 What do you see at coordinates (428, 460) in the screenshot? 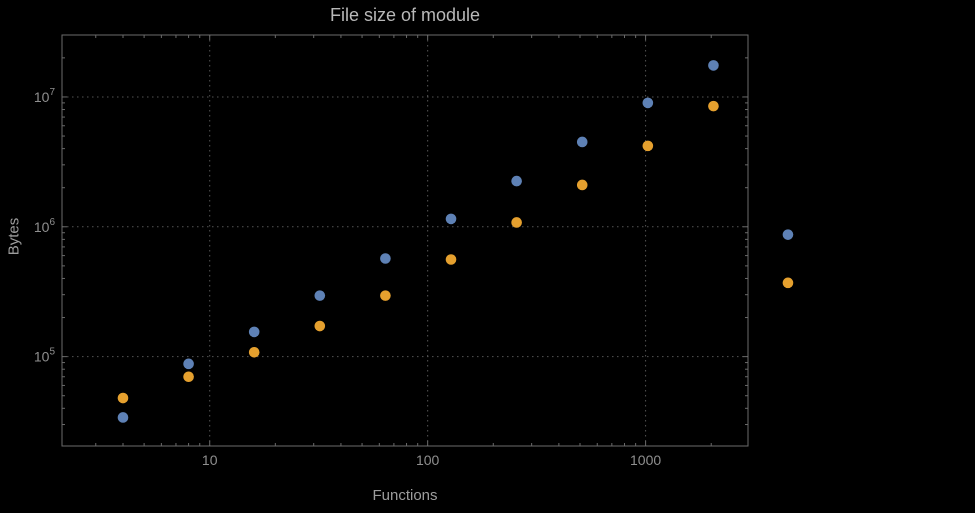
I see `x-tick-label: 100` at bounding box center [428, 460].